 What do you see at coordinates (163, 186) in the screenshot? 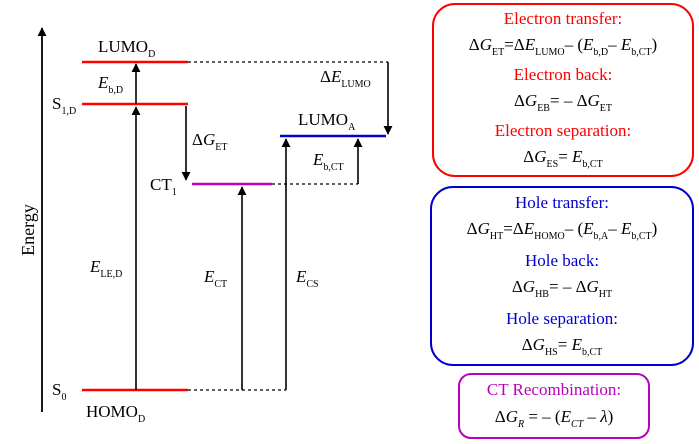
I see `ct1-label: CT1` at bounding box center [163, 186].